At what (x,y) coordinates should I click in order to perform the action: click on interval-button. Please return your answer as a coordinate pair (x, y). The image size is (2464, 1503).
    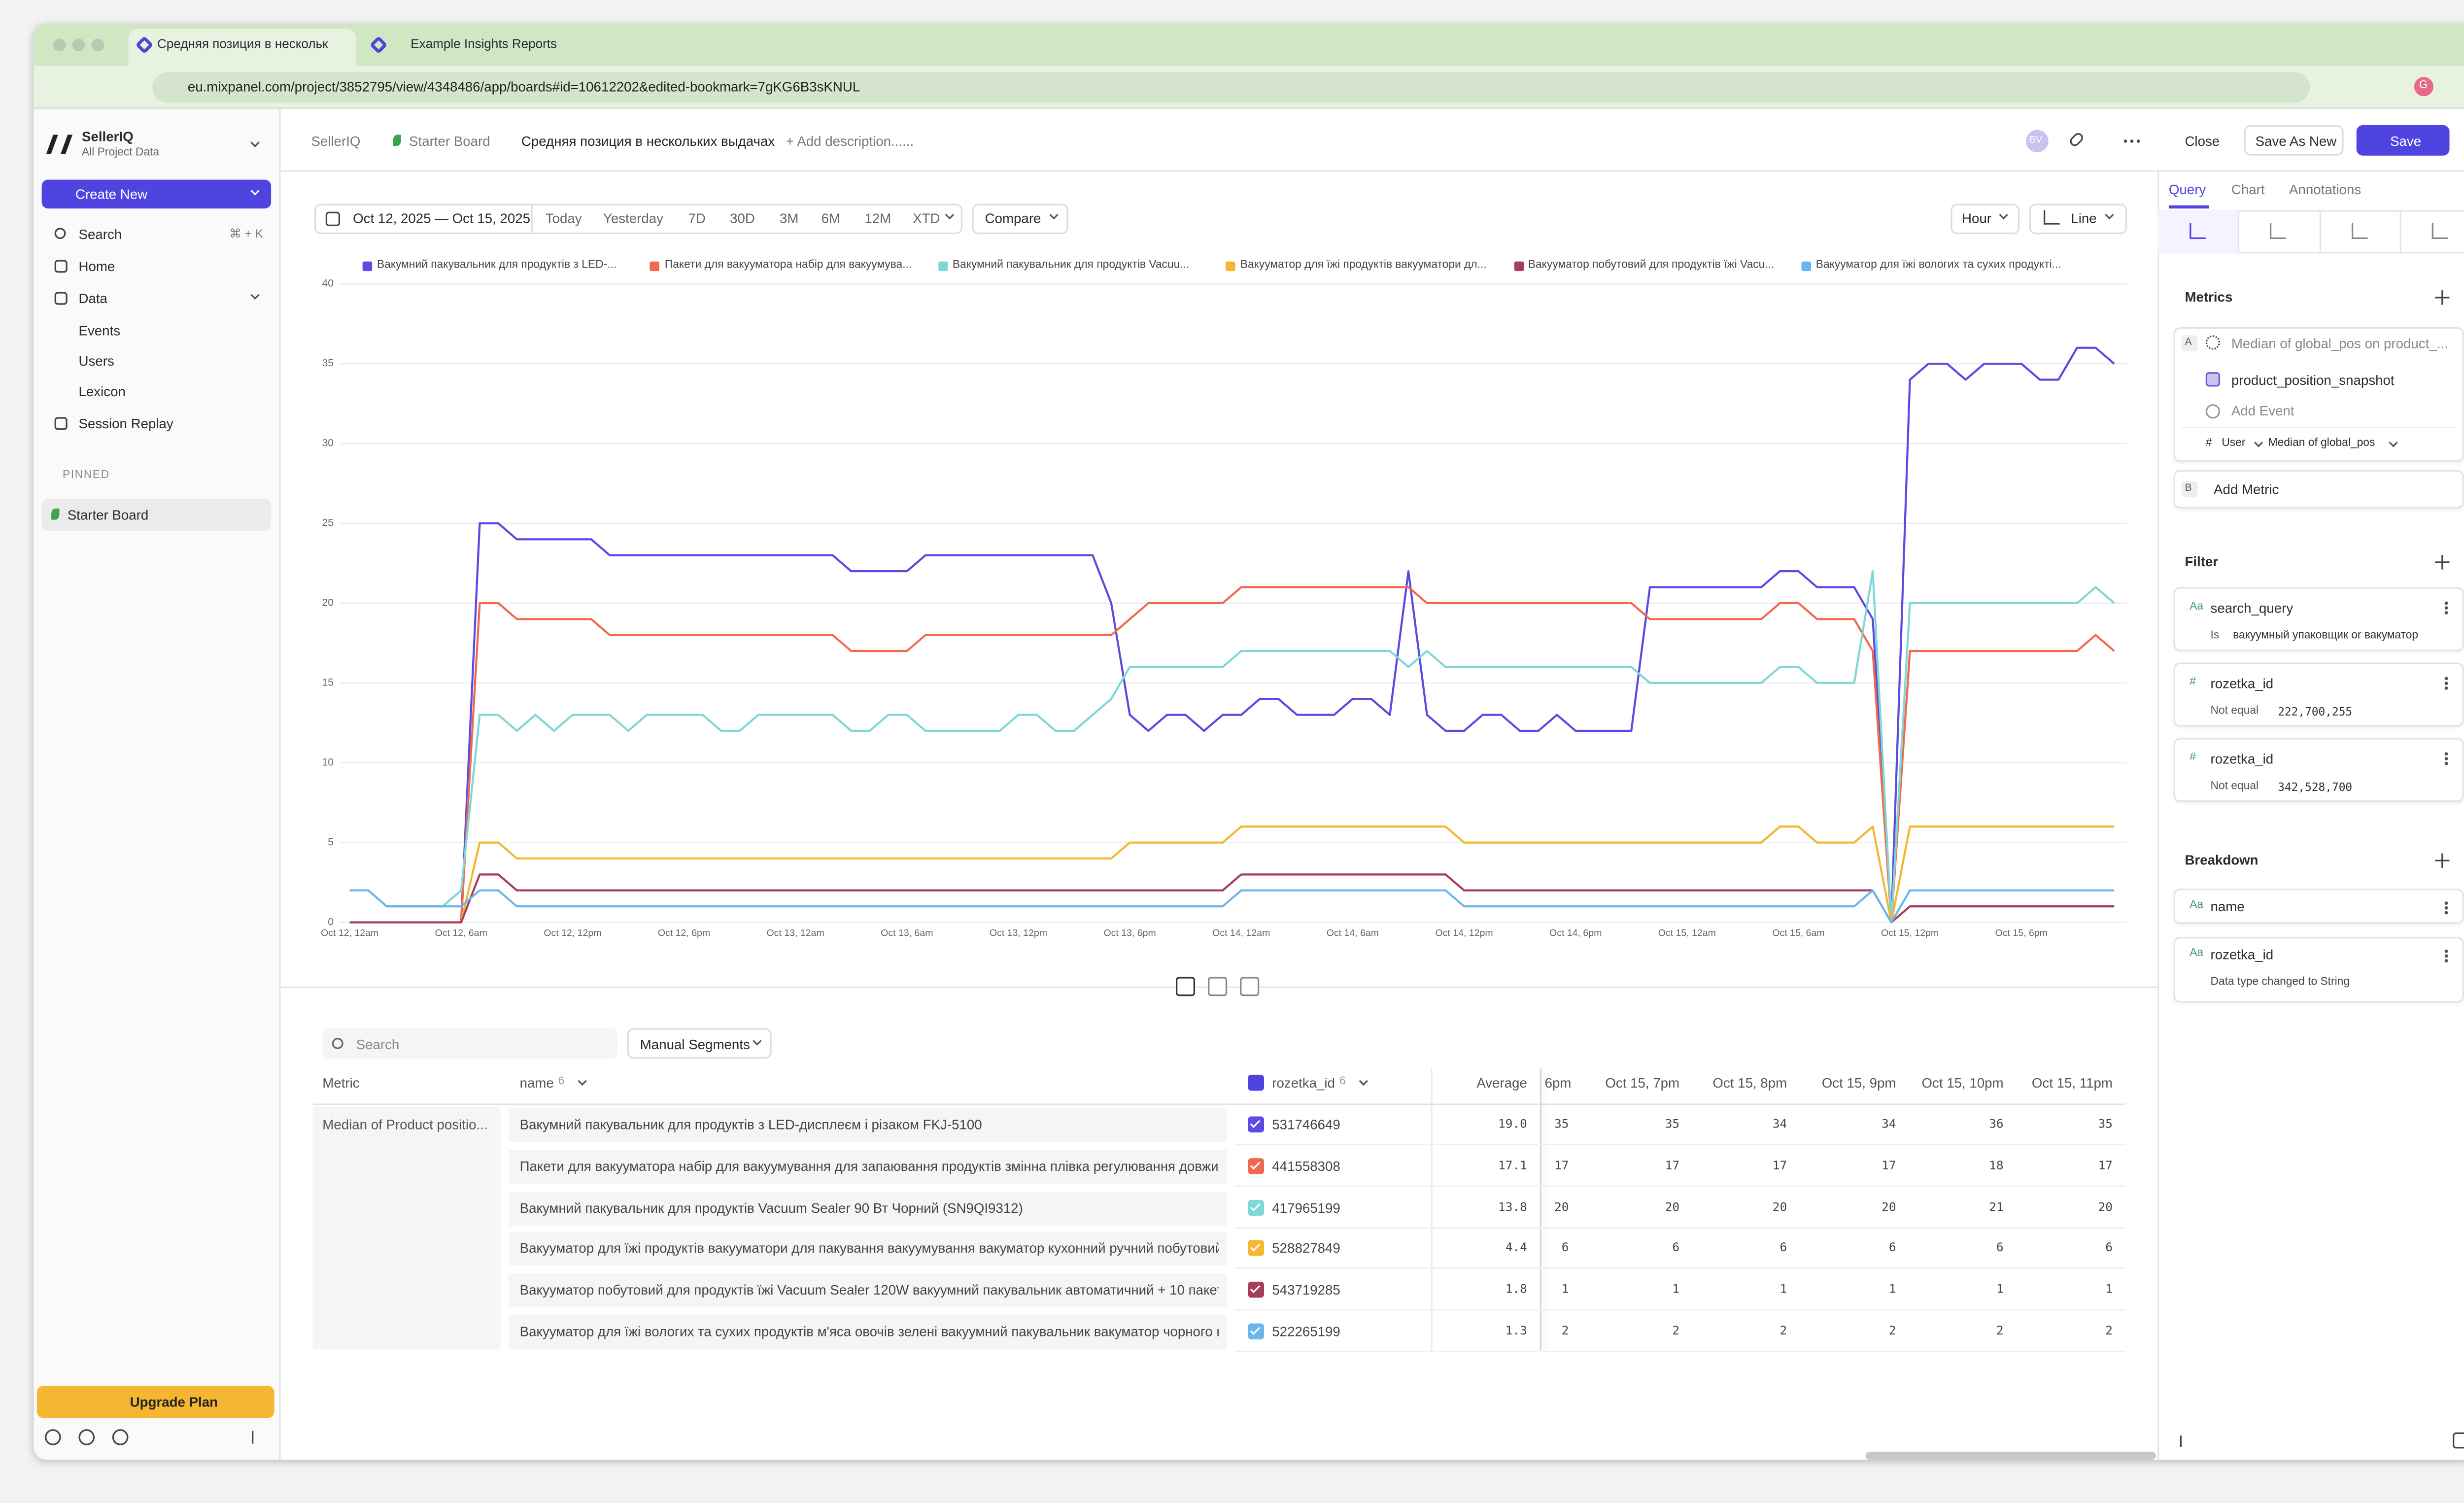
    Looking at the image, I should click on (1985, 219).